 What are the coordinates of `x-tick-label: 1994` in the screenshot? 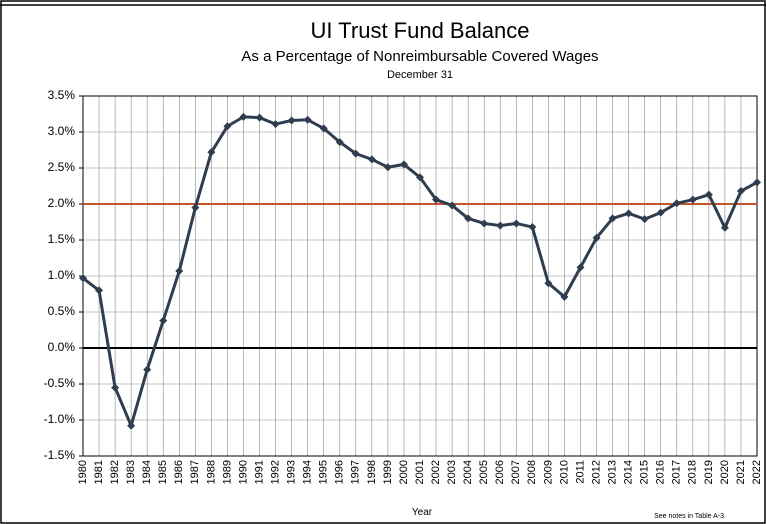 It's located at (308, 472).